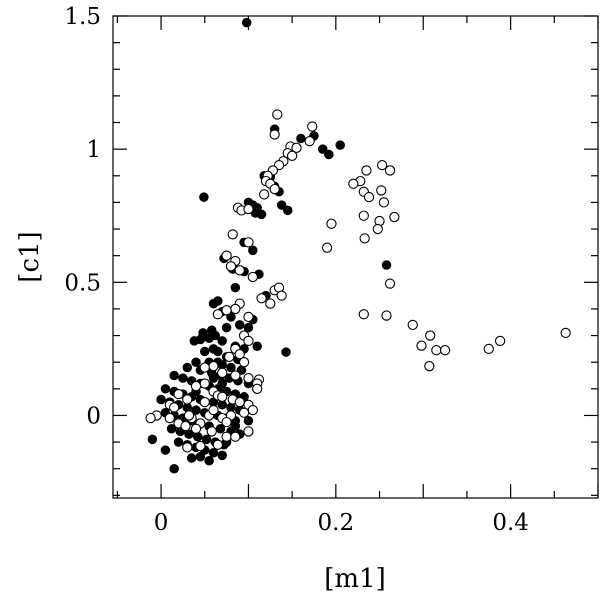  Describe the element at coordinates (336, 523) in the screenshot. I see `x-tick-label: 0.2` at that location.